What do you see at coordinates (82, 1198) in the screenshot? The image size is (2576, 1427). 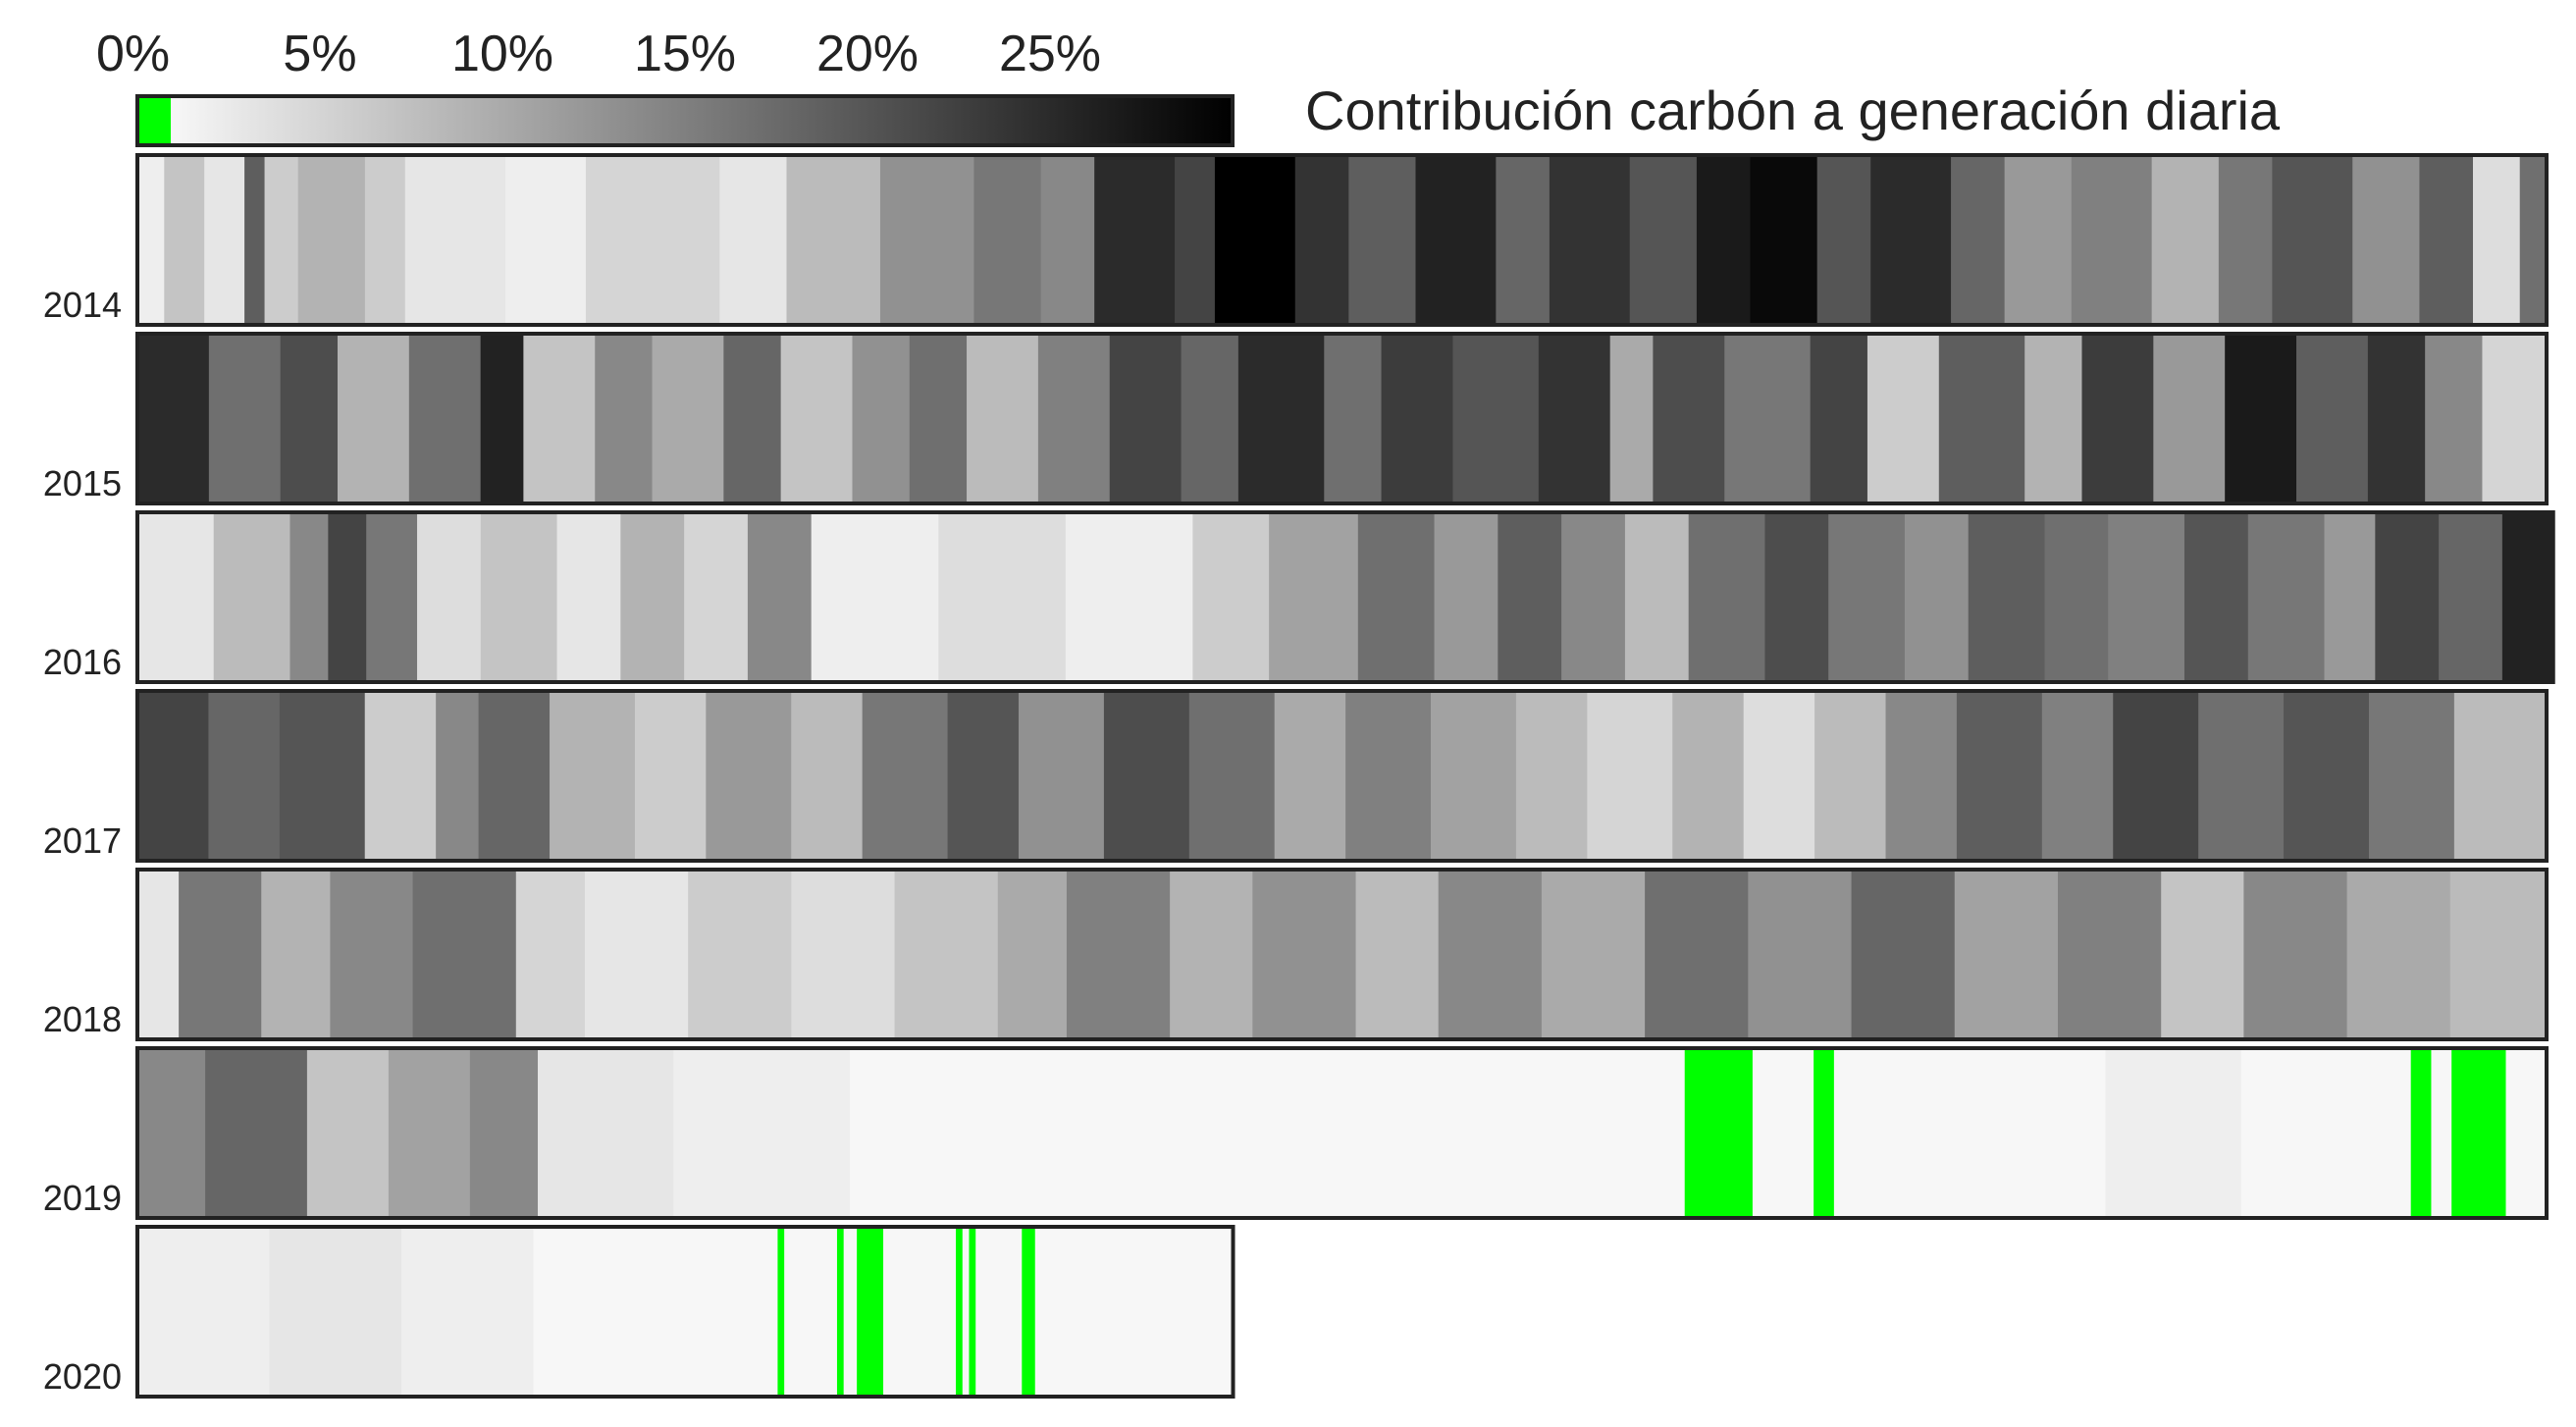 I see `year-label: 2019` at bounding box center [82, 1198].